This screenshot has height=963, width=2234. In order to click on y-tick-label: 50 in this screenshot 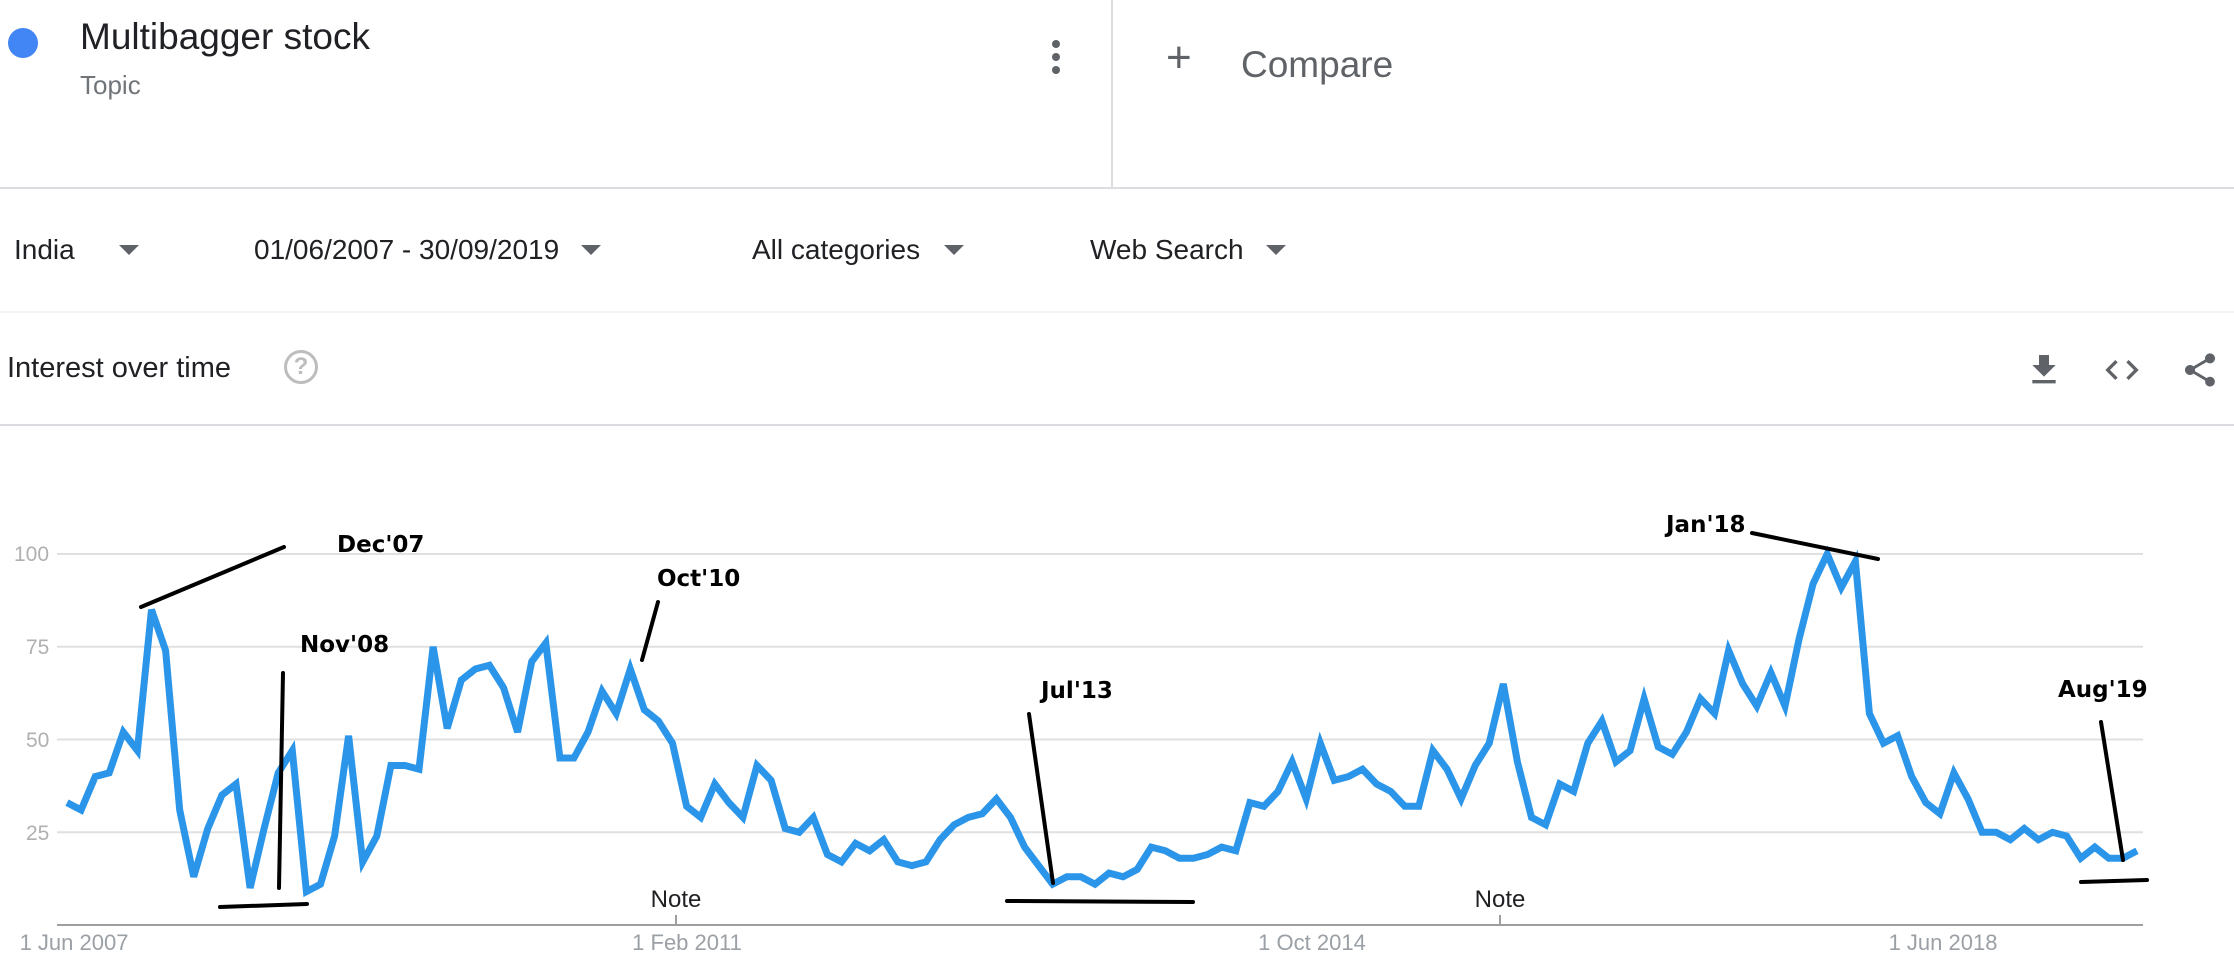, I will do `click(38, 740)`.